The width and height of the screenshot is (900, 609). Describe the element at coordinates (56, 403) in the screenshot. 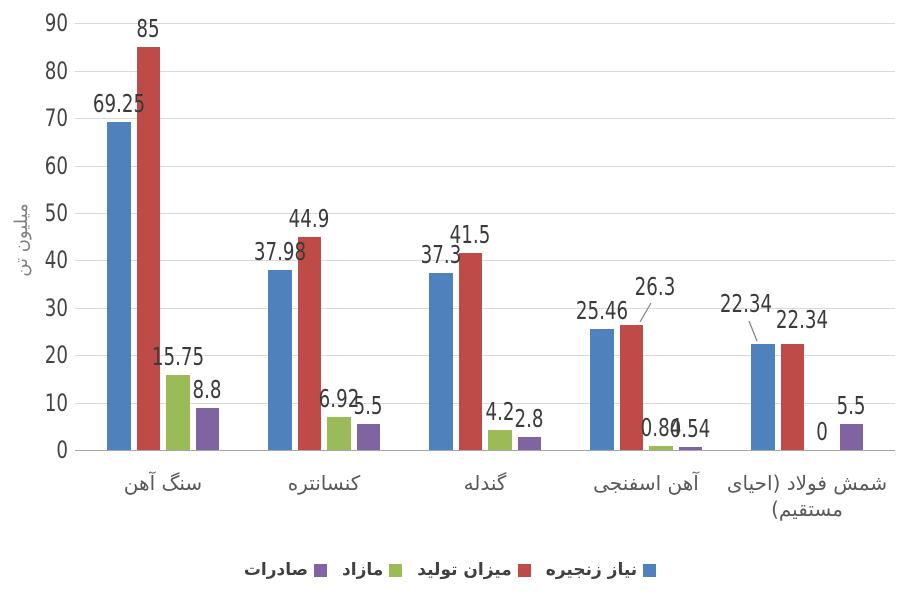

I see `y-tick-label: 10` at that location.